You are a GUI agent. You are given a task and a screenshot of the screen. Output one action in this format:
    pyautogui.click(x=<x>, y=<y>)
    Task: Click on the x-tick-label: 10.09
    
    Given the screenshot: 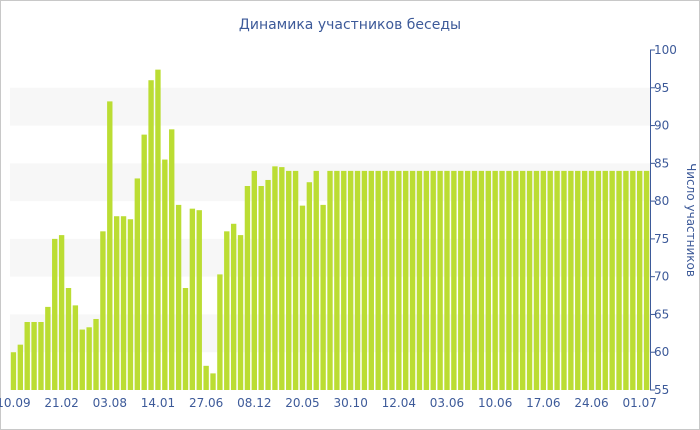 What is the action you would take?
    pyautogui.click(x=15, y=403)
    